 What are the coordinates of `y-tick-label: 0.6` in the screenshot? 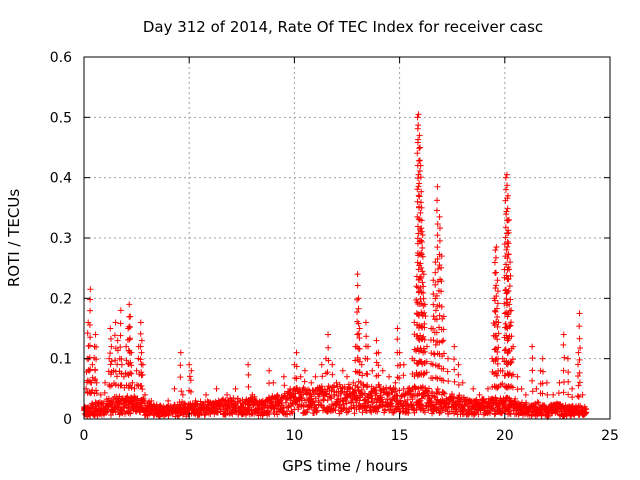 It's located at (61, 58).